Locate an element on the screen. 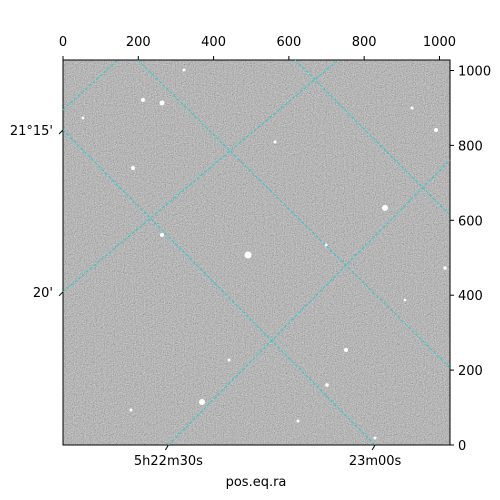  top-tick-label: 200 is located at coordinates (138, 42).